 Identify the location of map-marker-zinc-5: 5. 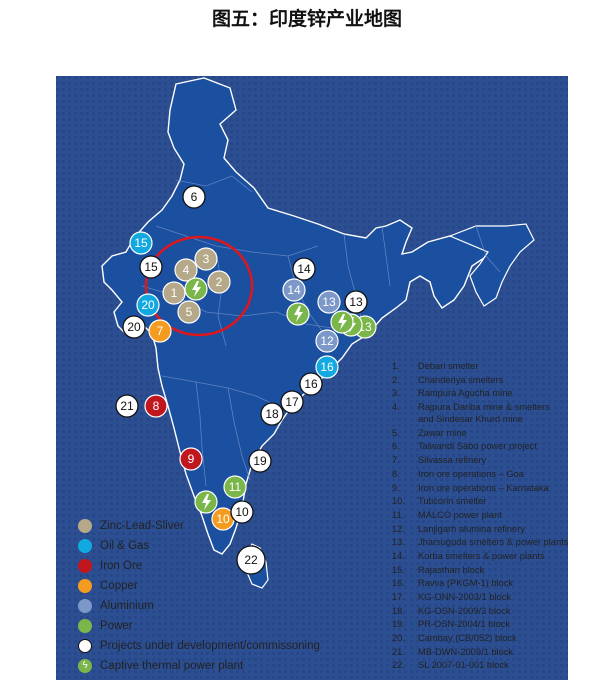
(189, 312).